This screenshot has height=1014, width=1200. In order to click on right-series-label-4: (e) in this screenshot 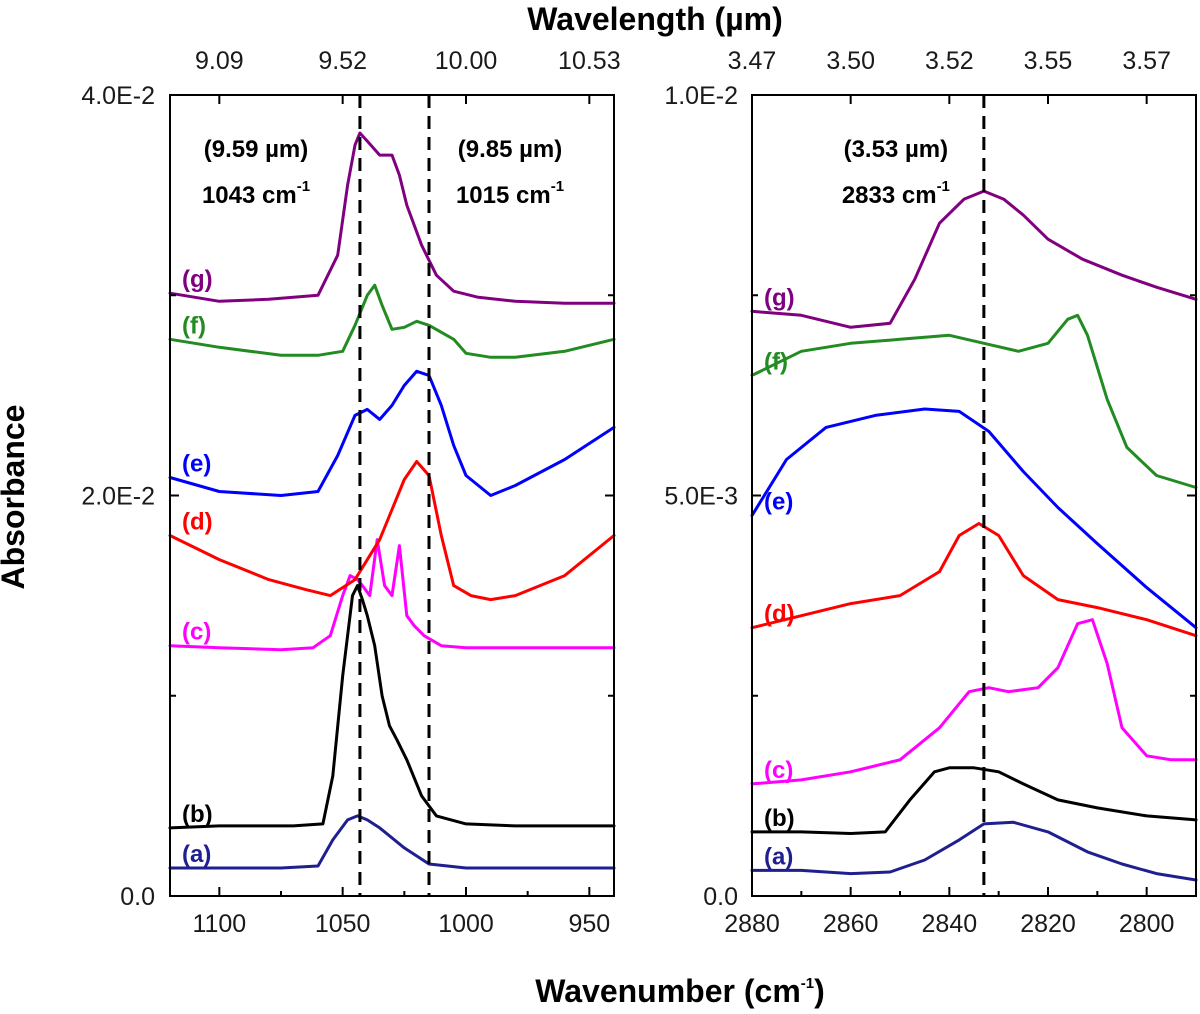, I will do `click(778, 502)`.